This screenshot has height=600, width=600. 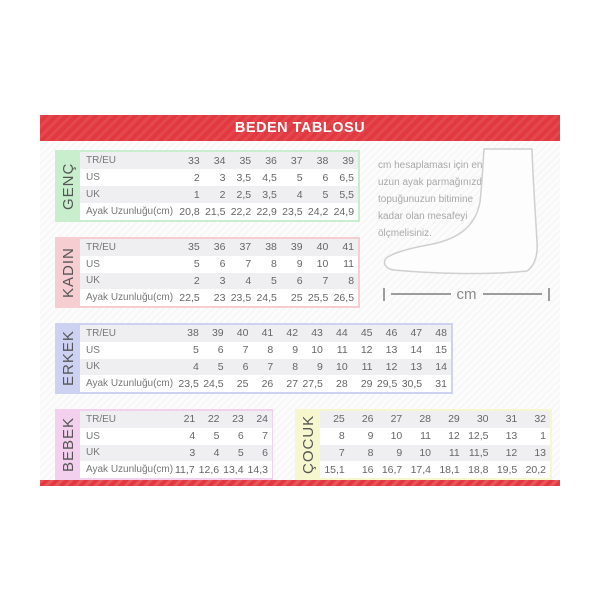 I want to click on table-cell: 22, so click(x=213, y=419).